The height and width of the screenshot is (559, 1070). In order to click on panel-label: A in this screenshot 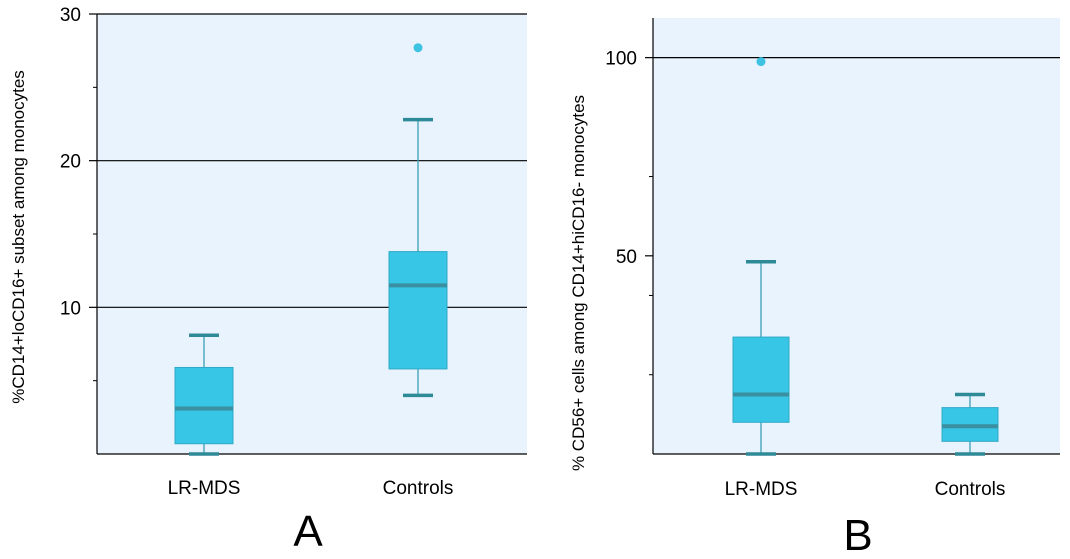, I will do `click(308, 531)`.